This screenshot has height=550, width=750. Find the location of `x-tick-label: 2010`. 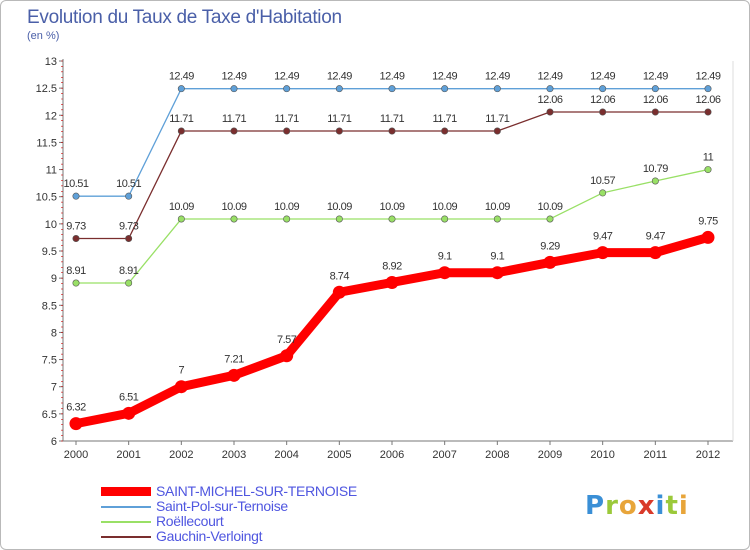

x-tick-label: 2010 is located at coordinates (602, 455).